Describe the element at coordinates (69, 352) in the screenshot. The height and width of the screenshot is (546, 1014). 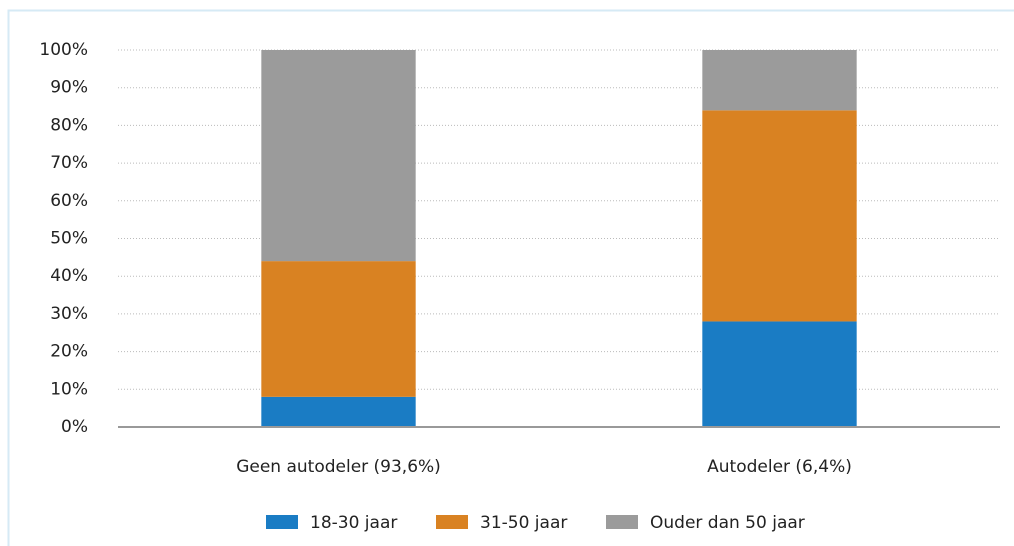
I see `y-tick-label: 20%` at that location.